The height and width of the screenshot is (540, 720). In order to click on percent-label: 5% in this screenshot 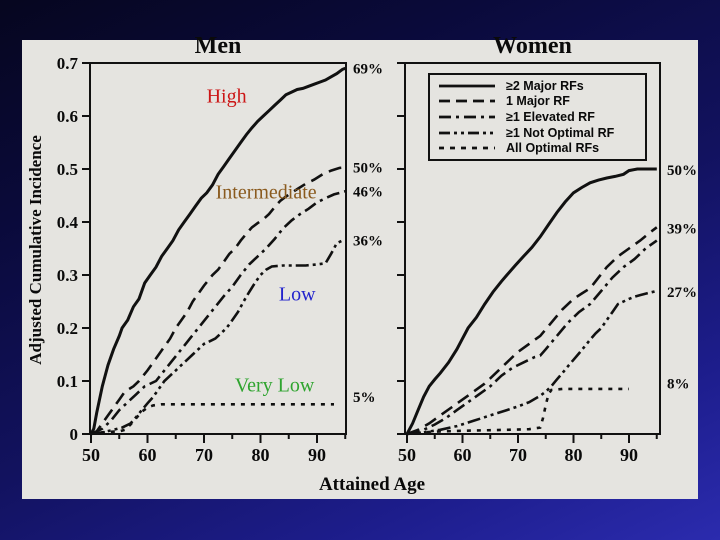, I will do `click(364, 398)`.